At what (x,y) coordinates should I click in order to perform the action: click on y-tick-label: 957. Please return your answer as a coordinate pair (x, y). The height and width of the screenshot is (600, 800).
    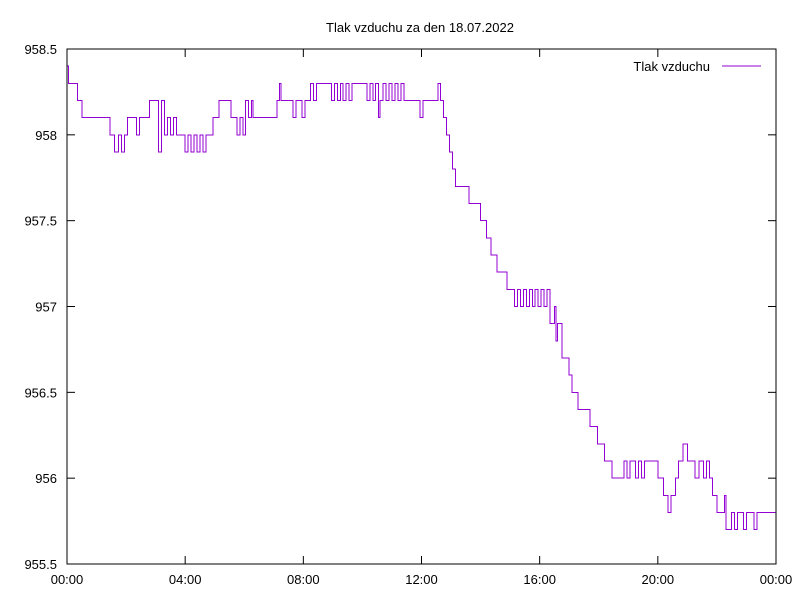
    Looking at the image, I should click on (46, 307).